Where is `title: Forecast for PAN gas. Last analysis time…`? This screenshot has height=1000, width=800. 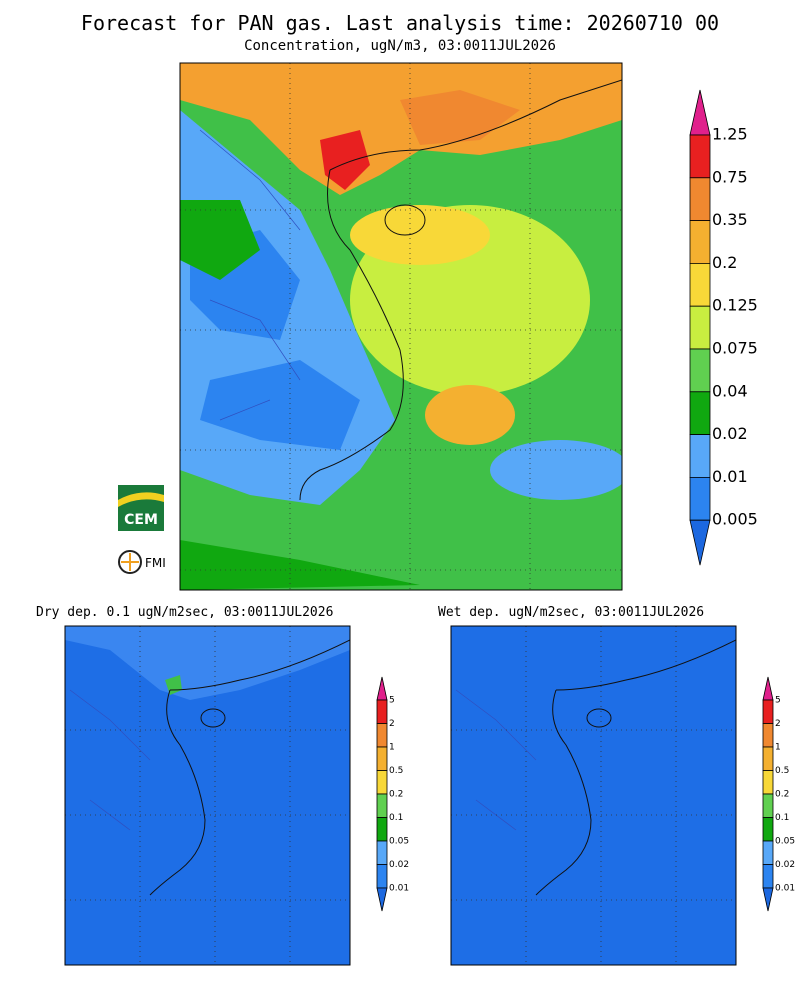
title: Forecast for PAN gas. Last analysis time… is located at coordinates (400, 23).